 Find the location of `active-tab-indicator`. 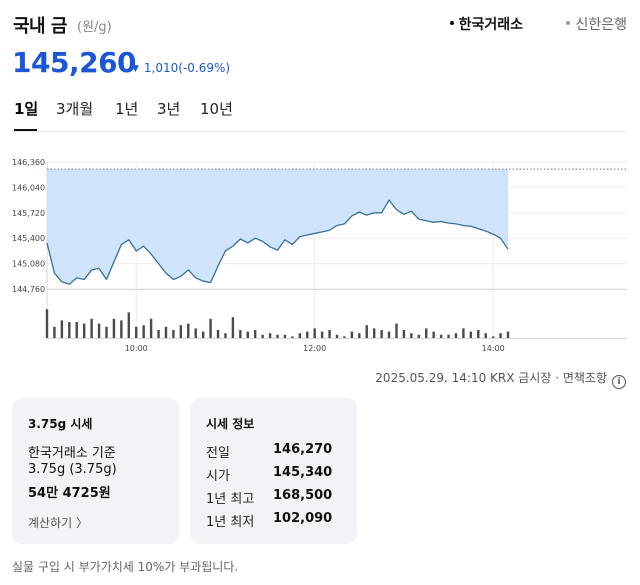

active-tab-indicator is located at coordinates (25, 130).